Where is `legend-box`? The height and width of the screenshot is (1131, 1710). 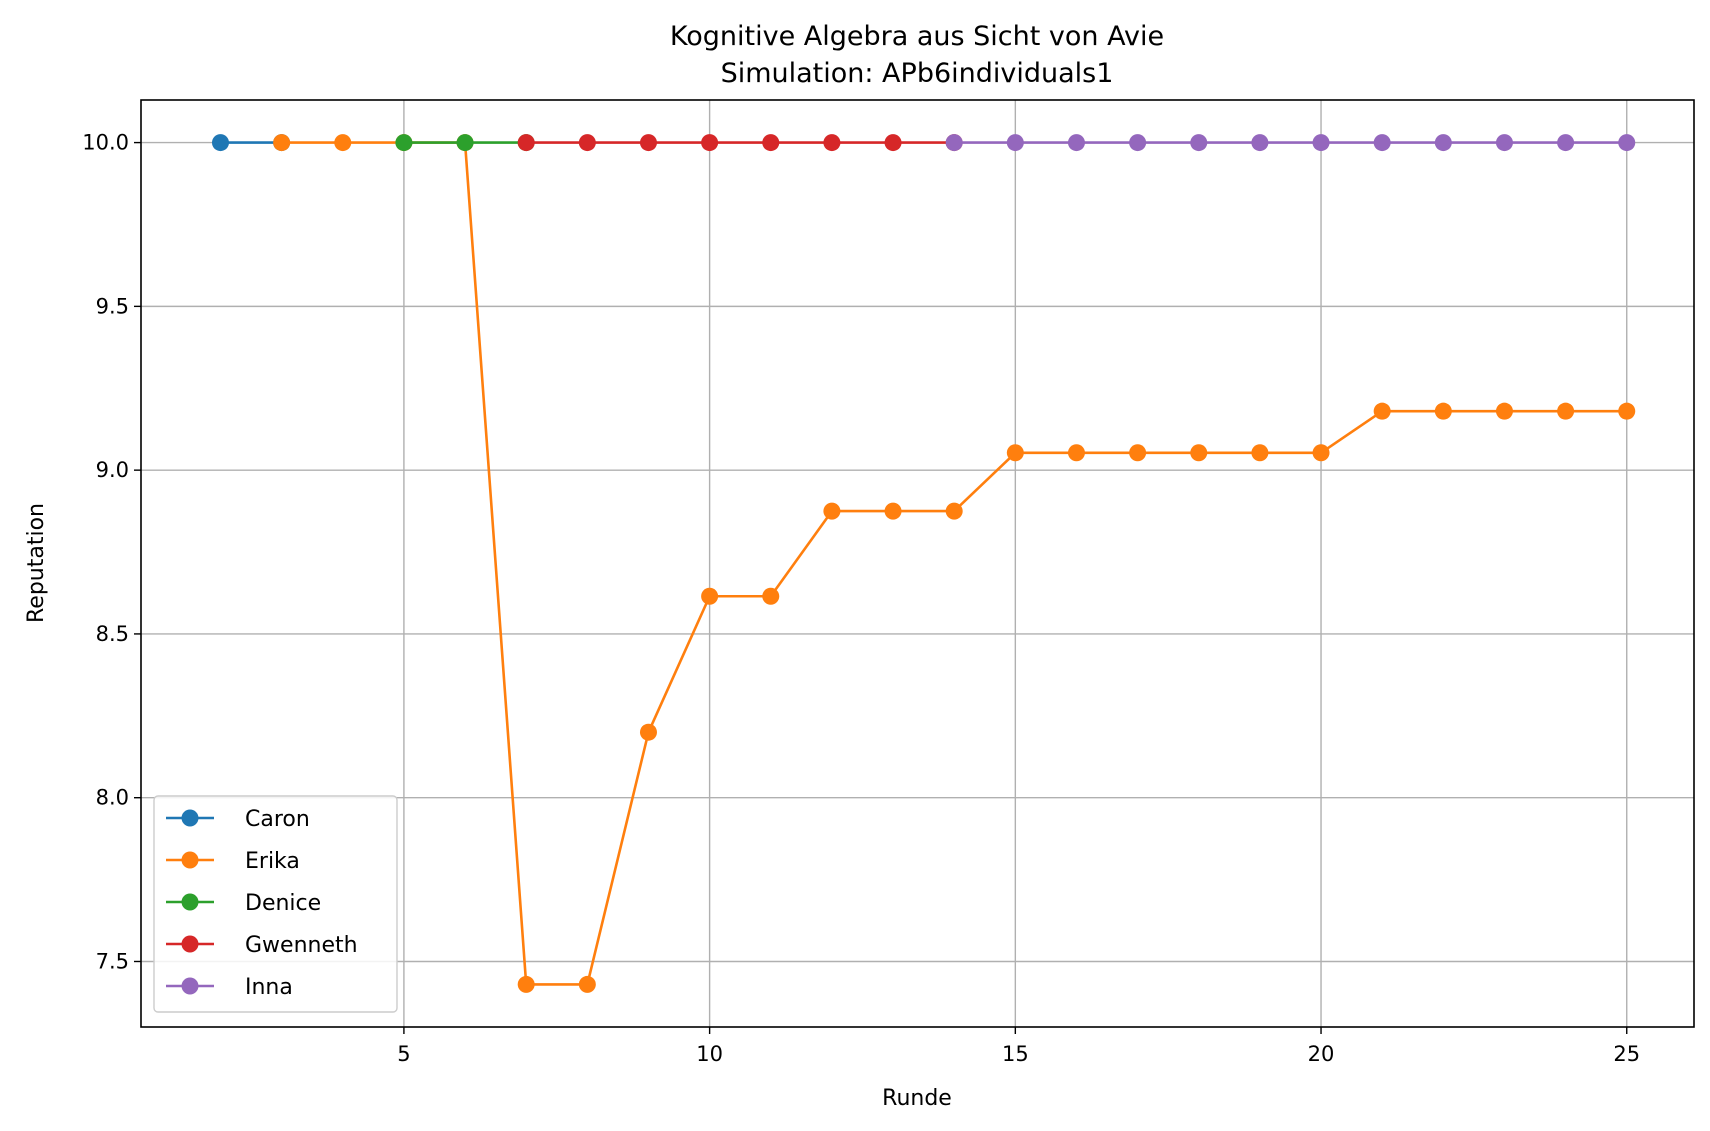 legend-box is located at coordinates (275, 904).